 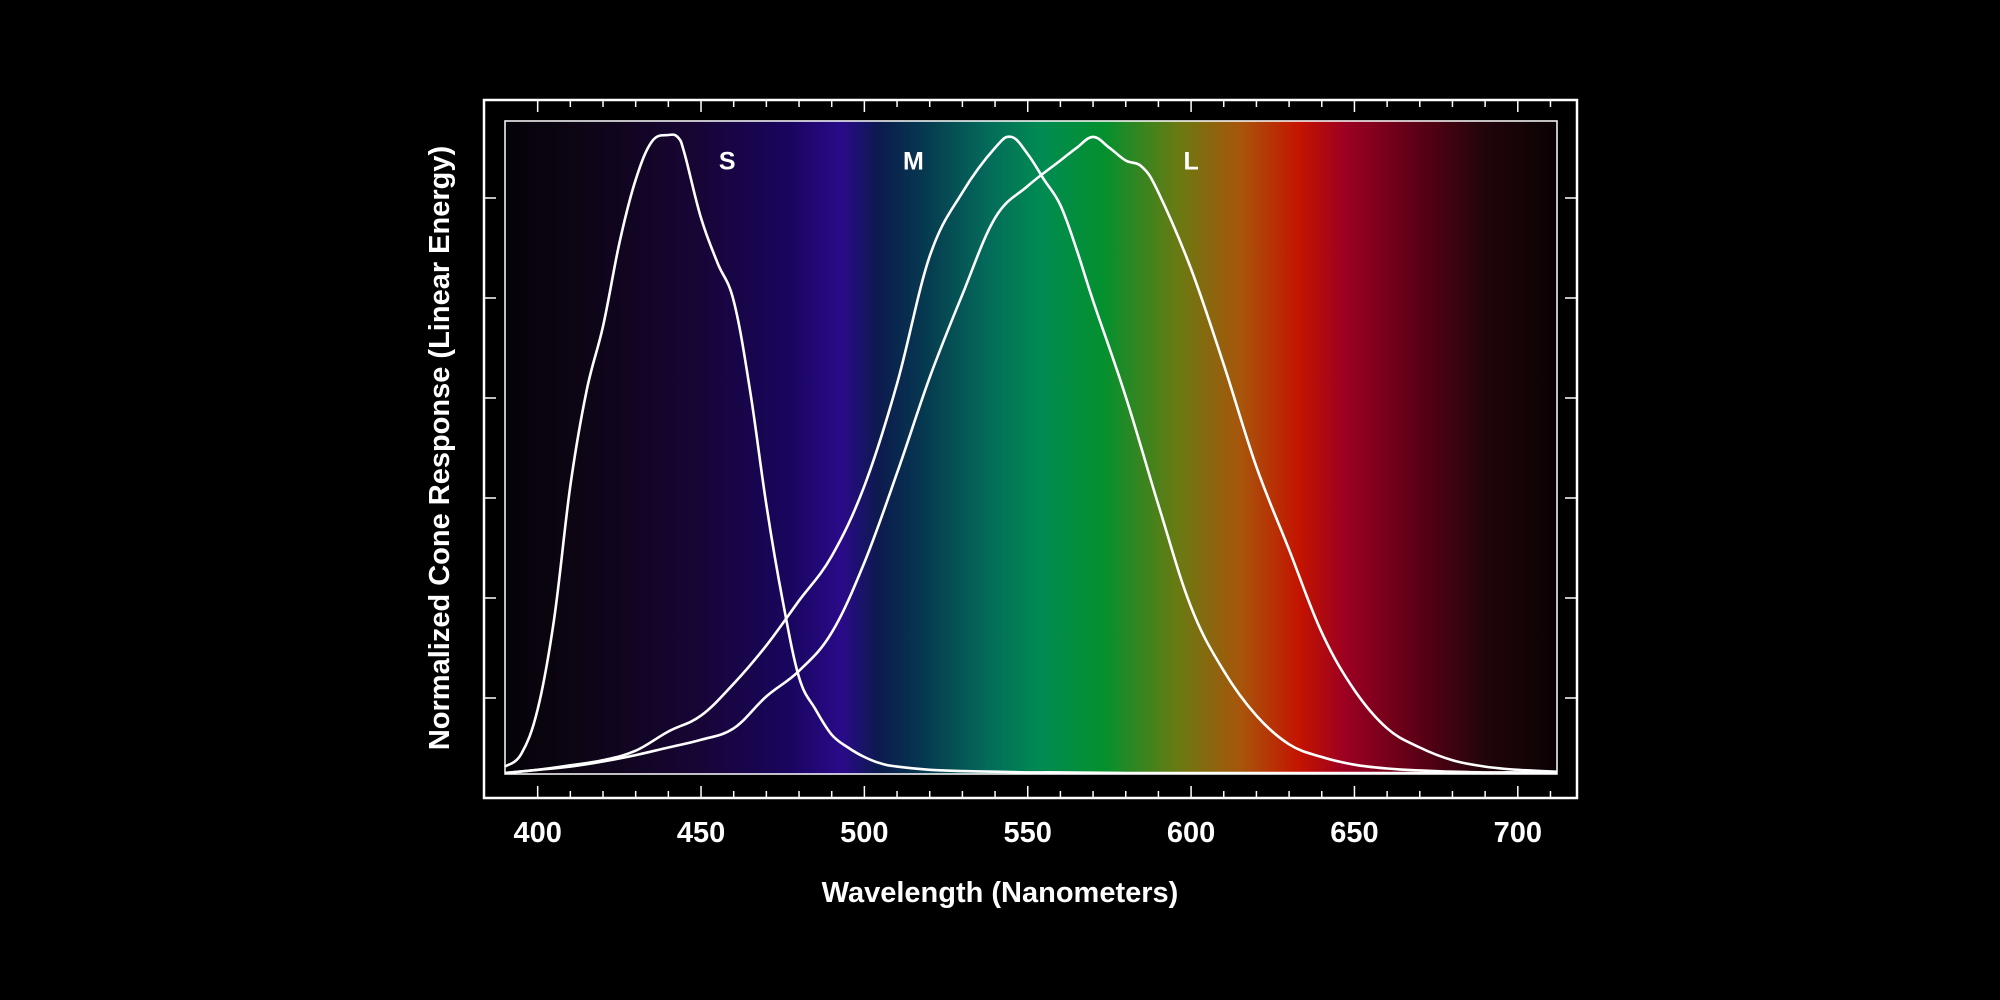 What do you see at coordinates (727, 162) in the screenshot?
I see `curve-label-s: S` at bounding box center [727, 162].